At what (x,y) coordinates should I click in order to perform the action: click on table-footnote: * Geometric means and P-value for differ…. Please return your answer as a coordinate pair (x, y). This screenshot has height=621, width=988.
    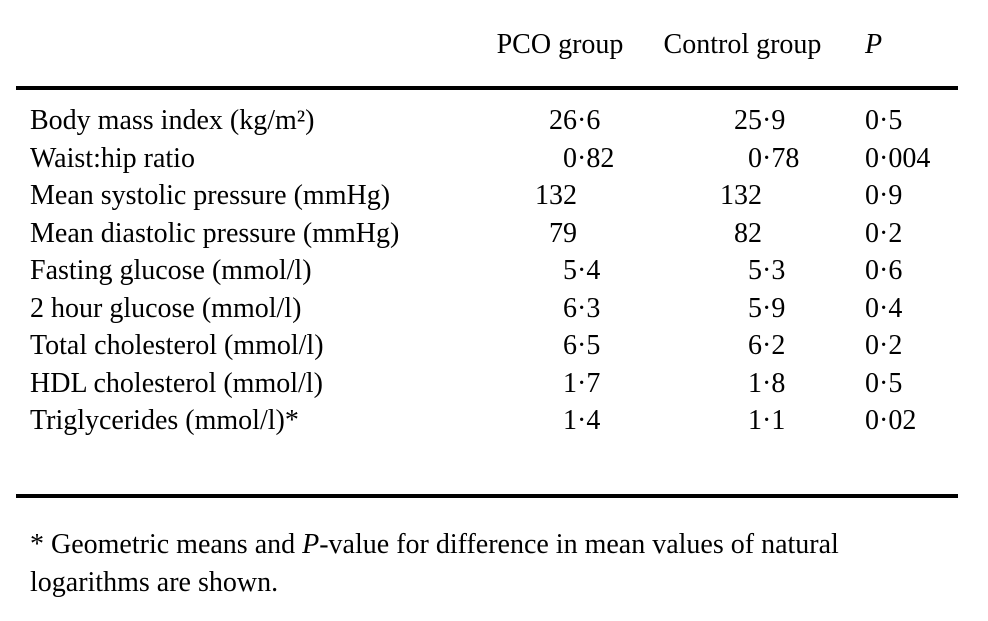
    Looking at the image, I should click on (496, 564).